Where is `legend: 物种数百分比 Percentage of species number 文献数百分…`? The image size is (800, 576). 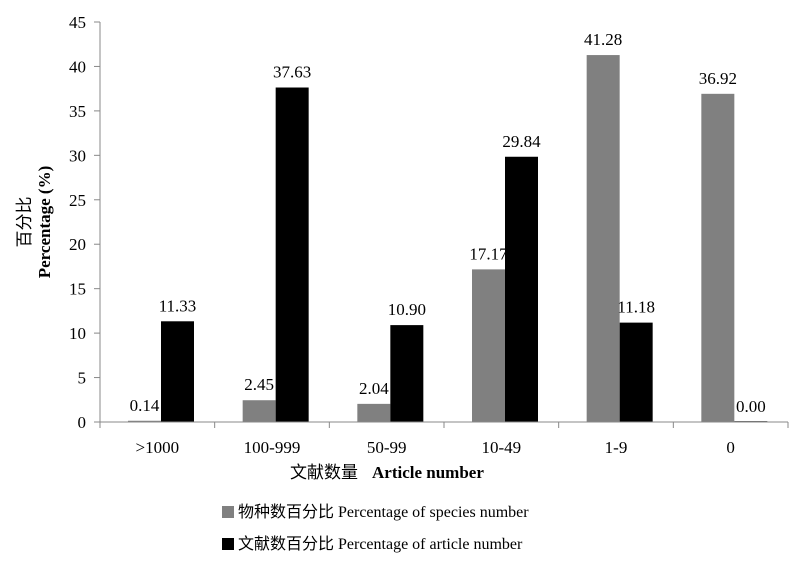 legend: 物种数百分比 Percentage of species number 文献数百分… is located at coordinates (375, 528).